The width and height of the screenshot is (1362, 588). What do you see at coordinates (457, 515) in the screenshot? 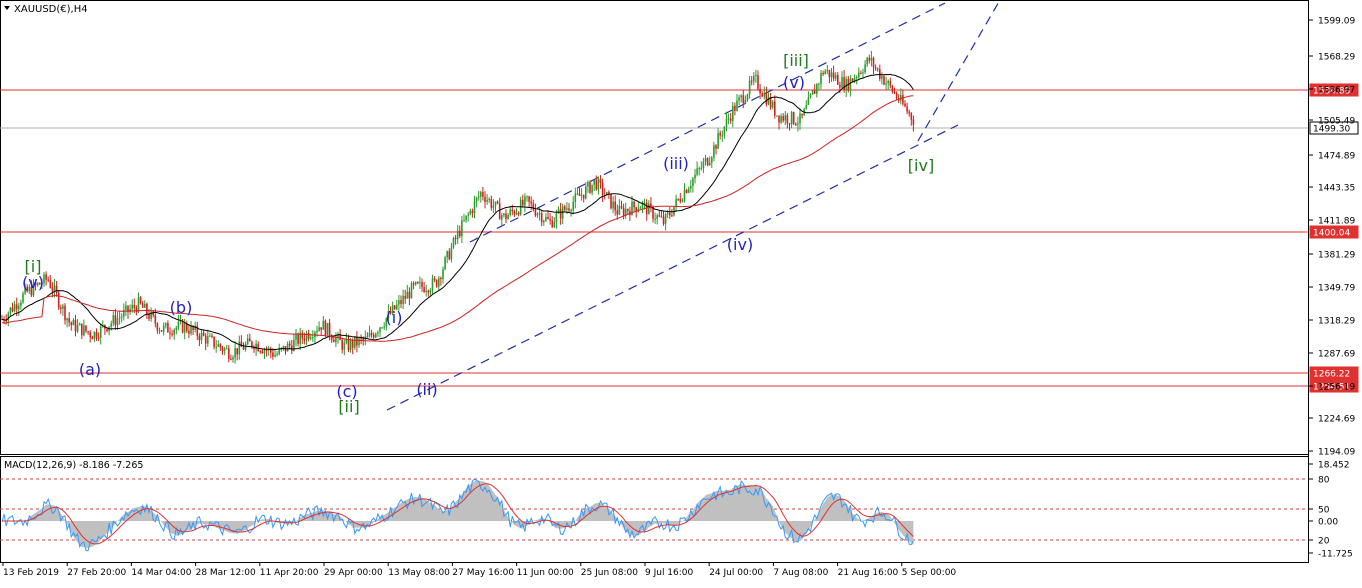
I see `macd-line` at bounding box center [457, 515].